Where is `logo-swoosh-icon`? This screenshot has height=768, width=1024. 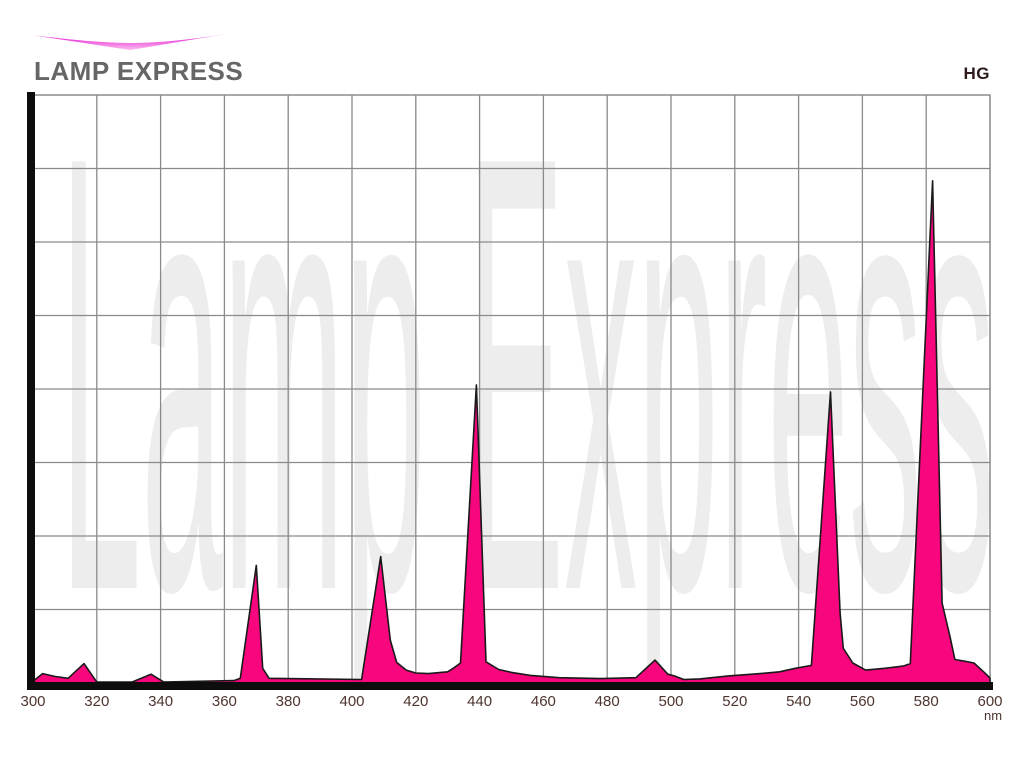
logo-swoosh-icon is located at coordinates (130, 42).